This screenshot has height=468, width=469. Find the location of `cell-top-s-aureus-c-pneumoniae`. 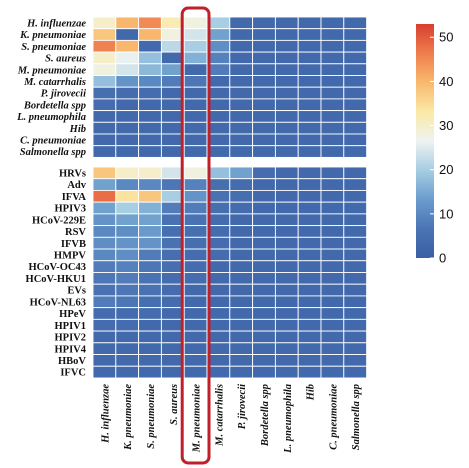

cell-top-s-aureus-c-pneumoniae is located at coordinates (332, 58).